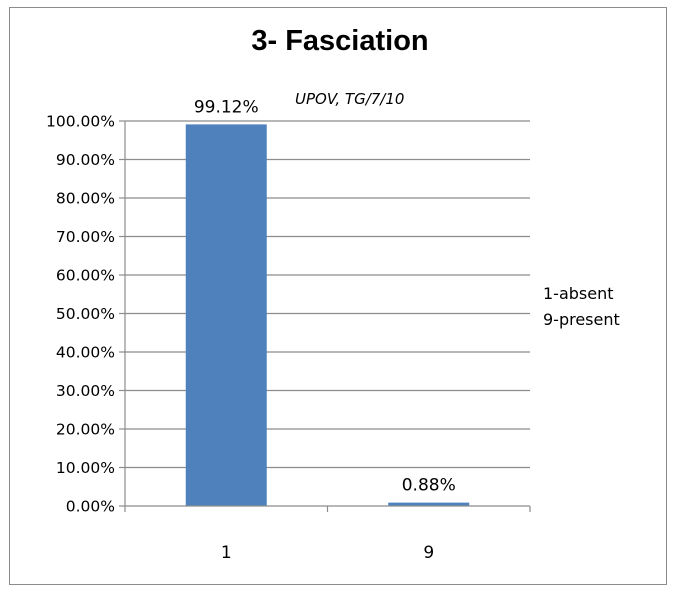  I want to click on data-label: 99.12%, so click(226, 107).